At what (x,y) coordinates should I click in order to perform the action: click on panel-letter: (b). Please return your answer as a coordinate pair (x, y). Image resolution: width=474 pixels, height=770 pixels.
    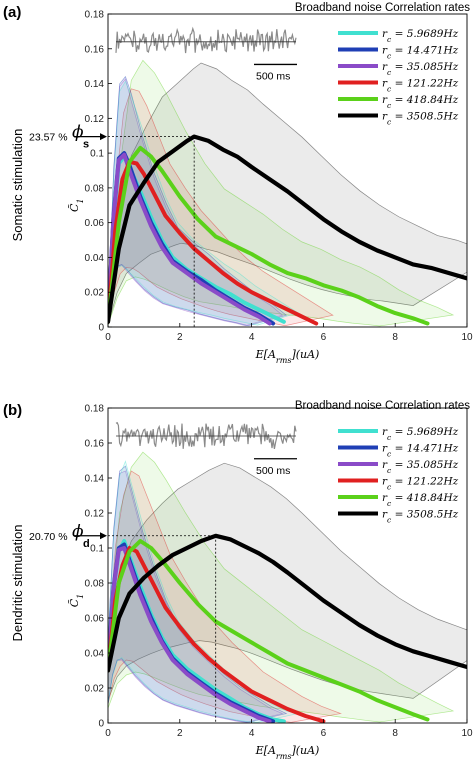
    Looking at the image, I should click on (12, 410).